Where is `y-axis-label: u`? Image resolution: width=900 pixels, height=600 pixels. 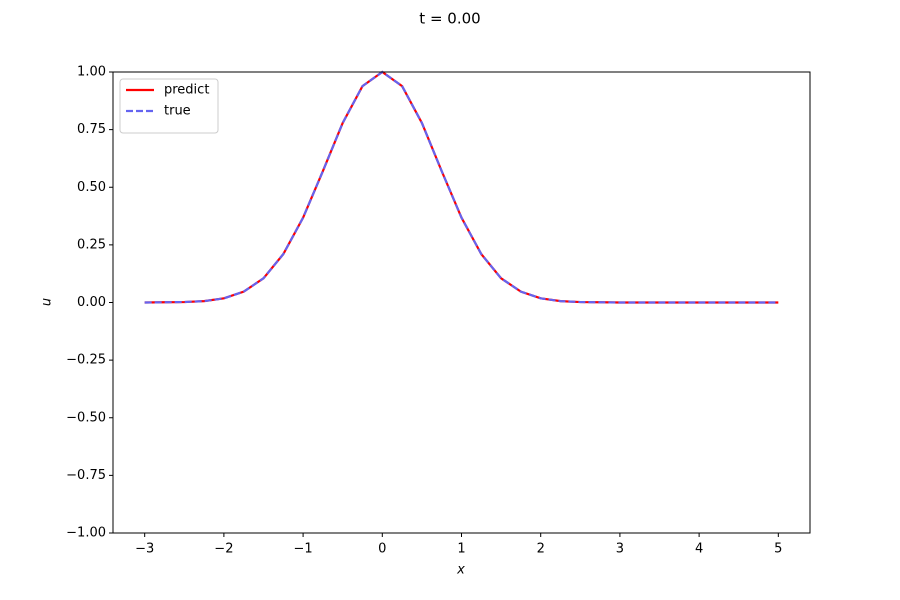 y-axis-label: u is located at coordinates (47, 302).